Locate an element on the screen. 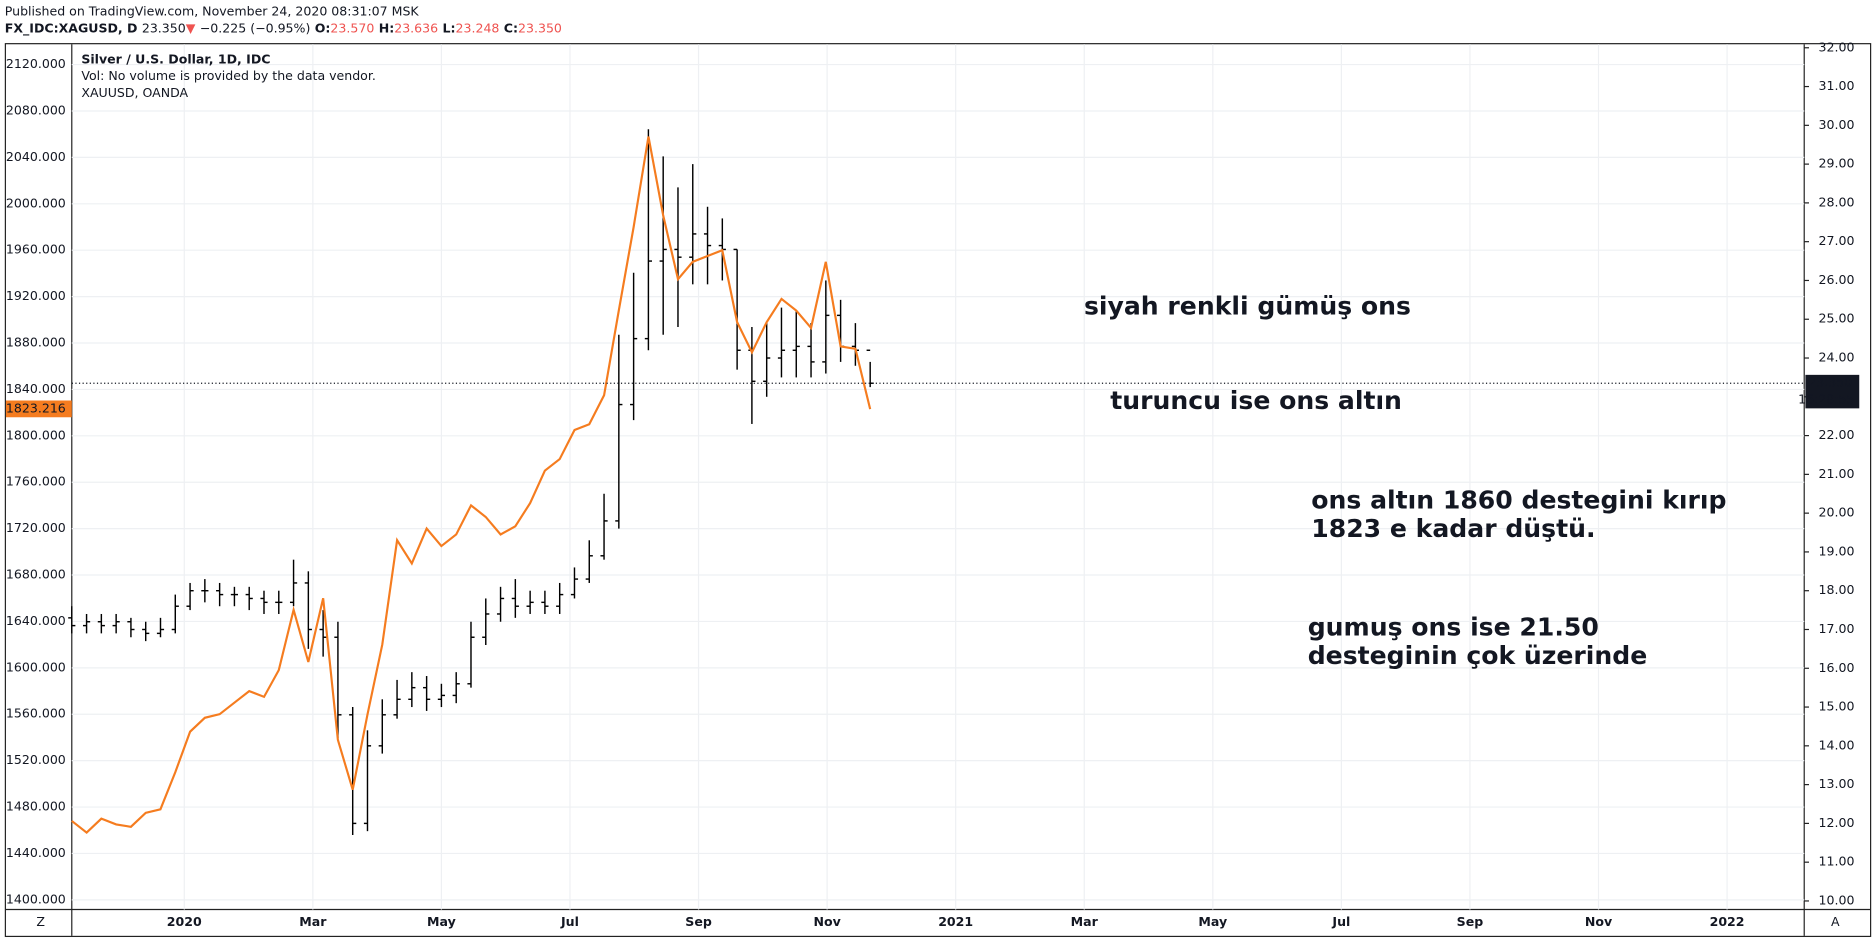 The image size is (1876, 943). y-tick-label: 1680.000 is located at coordinates (36, 574).